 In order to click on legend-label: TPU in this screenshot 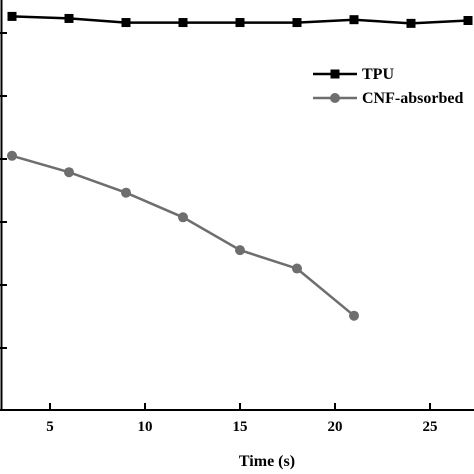, I will do `click(378, 74)`.